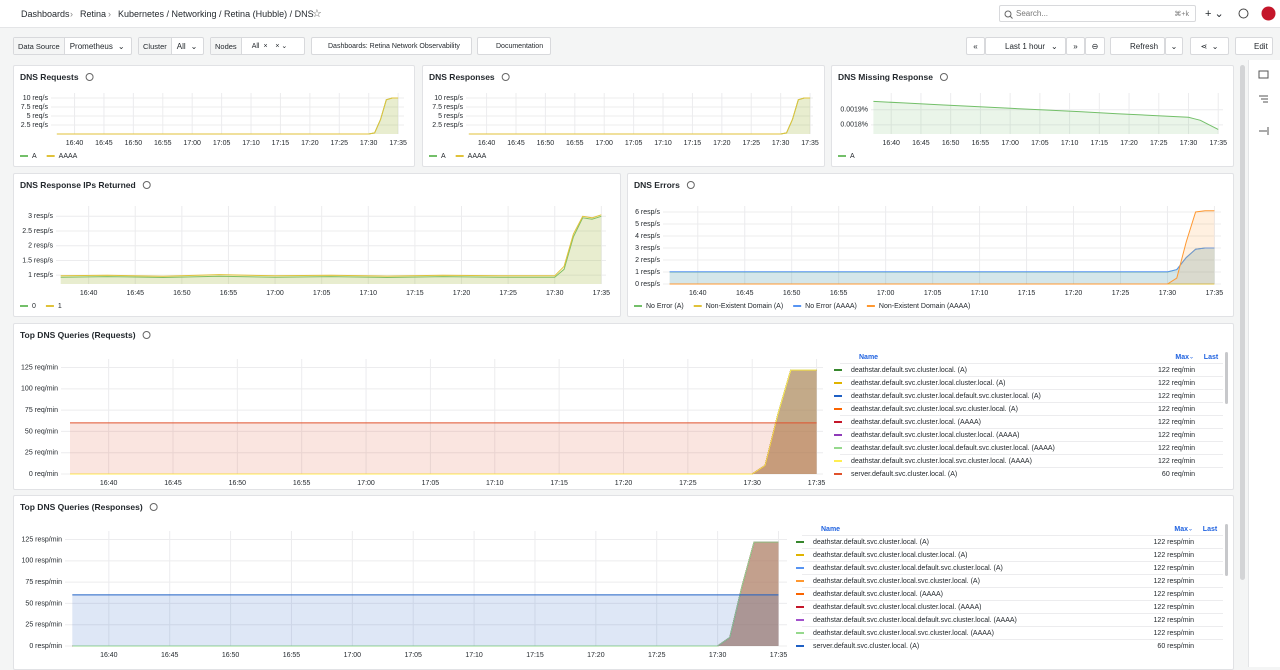  I want to click on variable: Cluster All ⌄, so click(171, 46).